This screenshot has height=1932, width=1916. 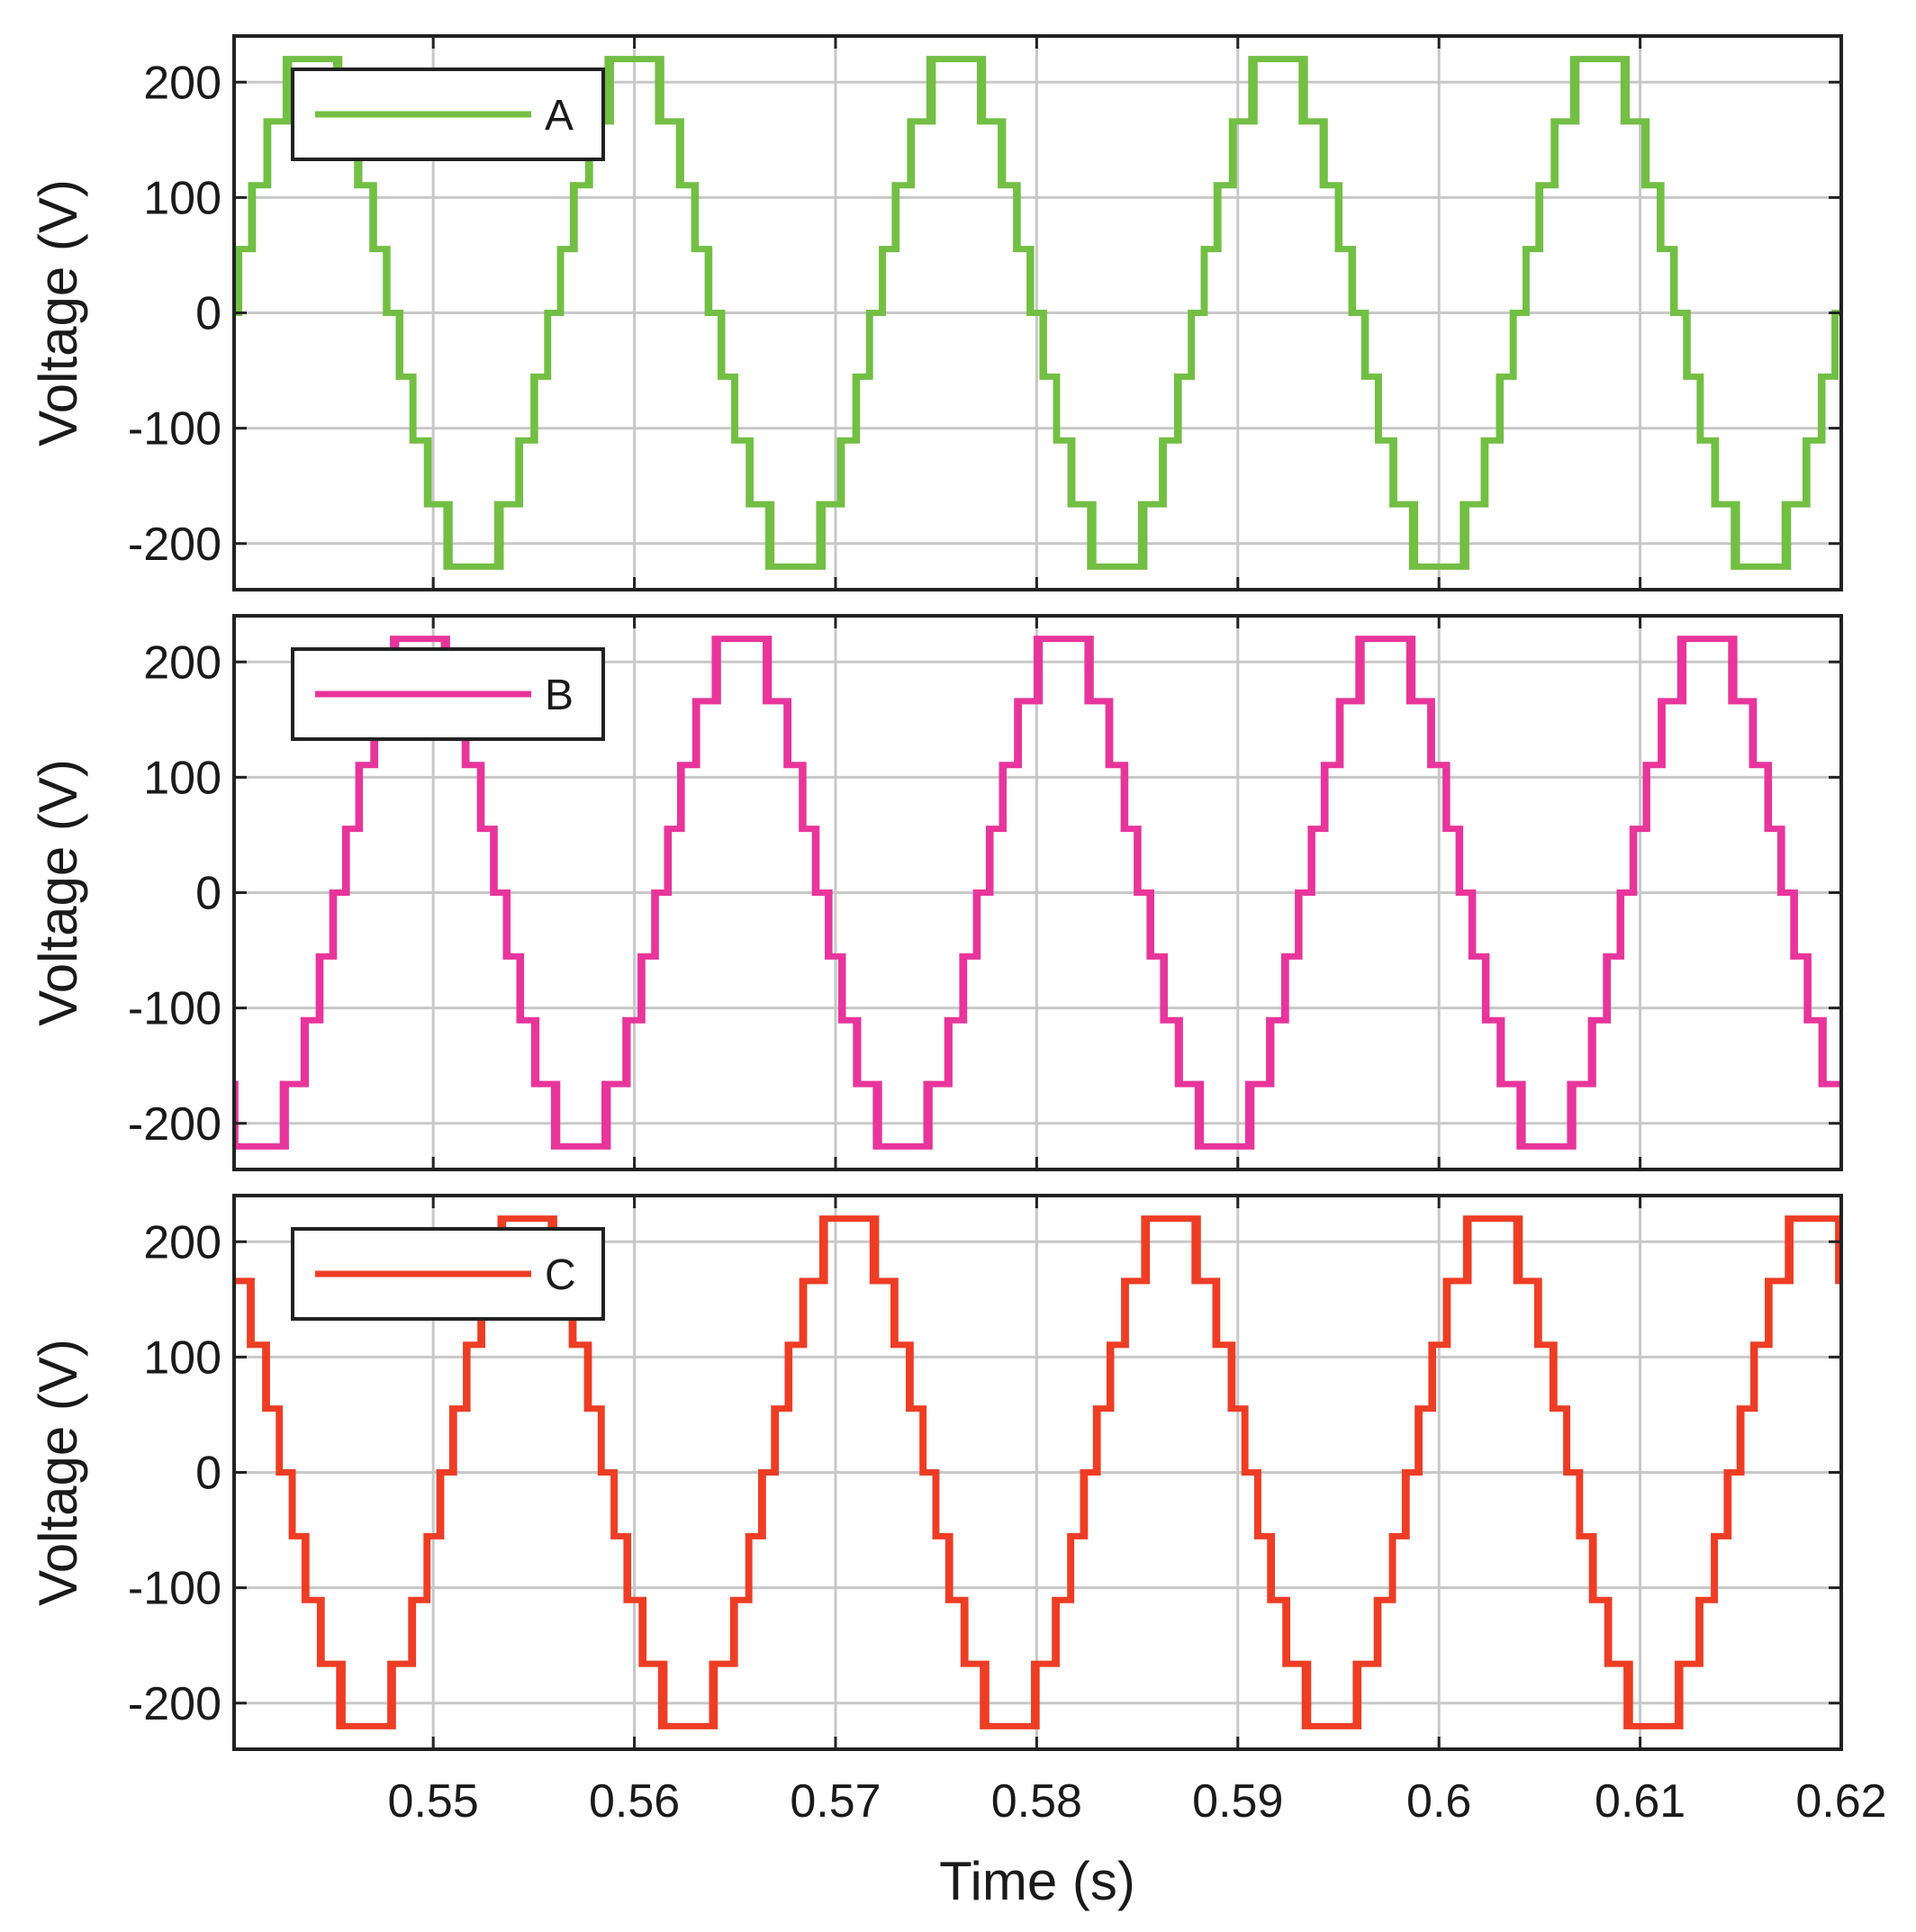 What do you see at coordinates (1237, 1802) in the screenshot?
I see `x-tick-label: 0.59` at bounding box center [1237, 1802].